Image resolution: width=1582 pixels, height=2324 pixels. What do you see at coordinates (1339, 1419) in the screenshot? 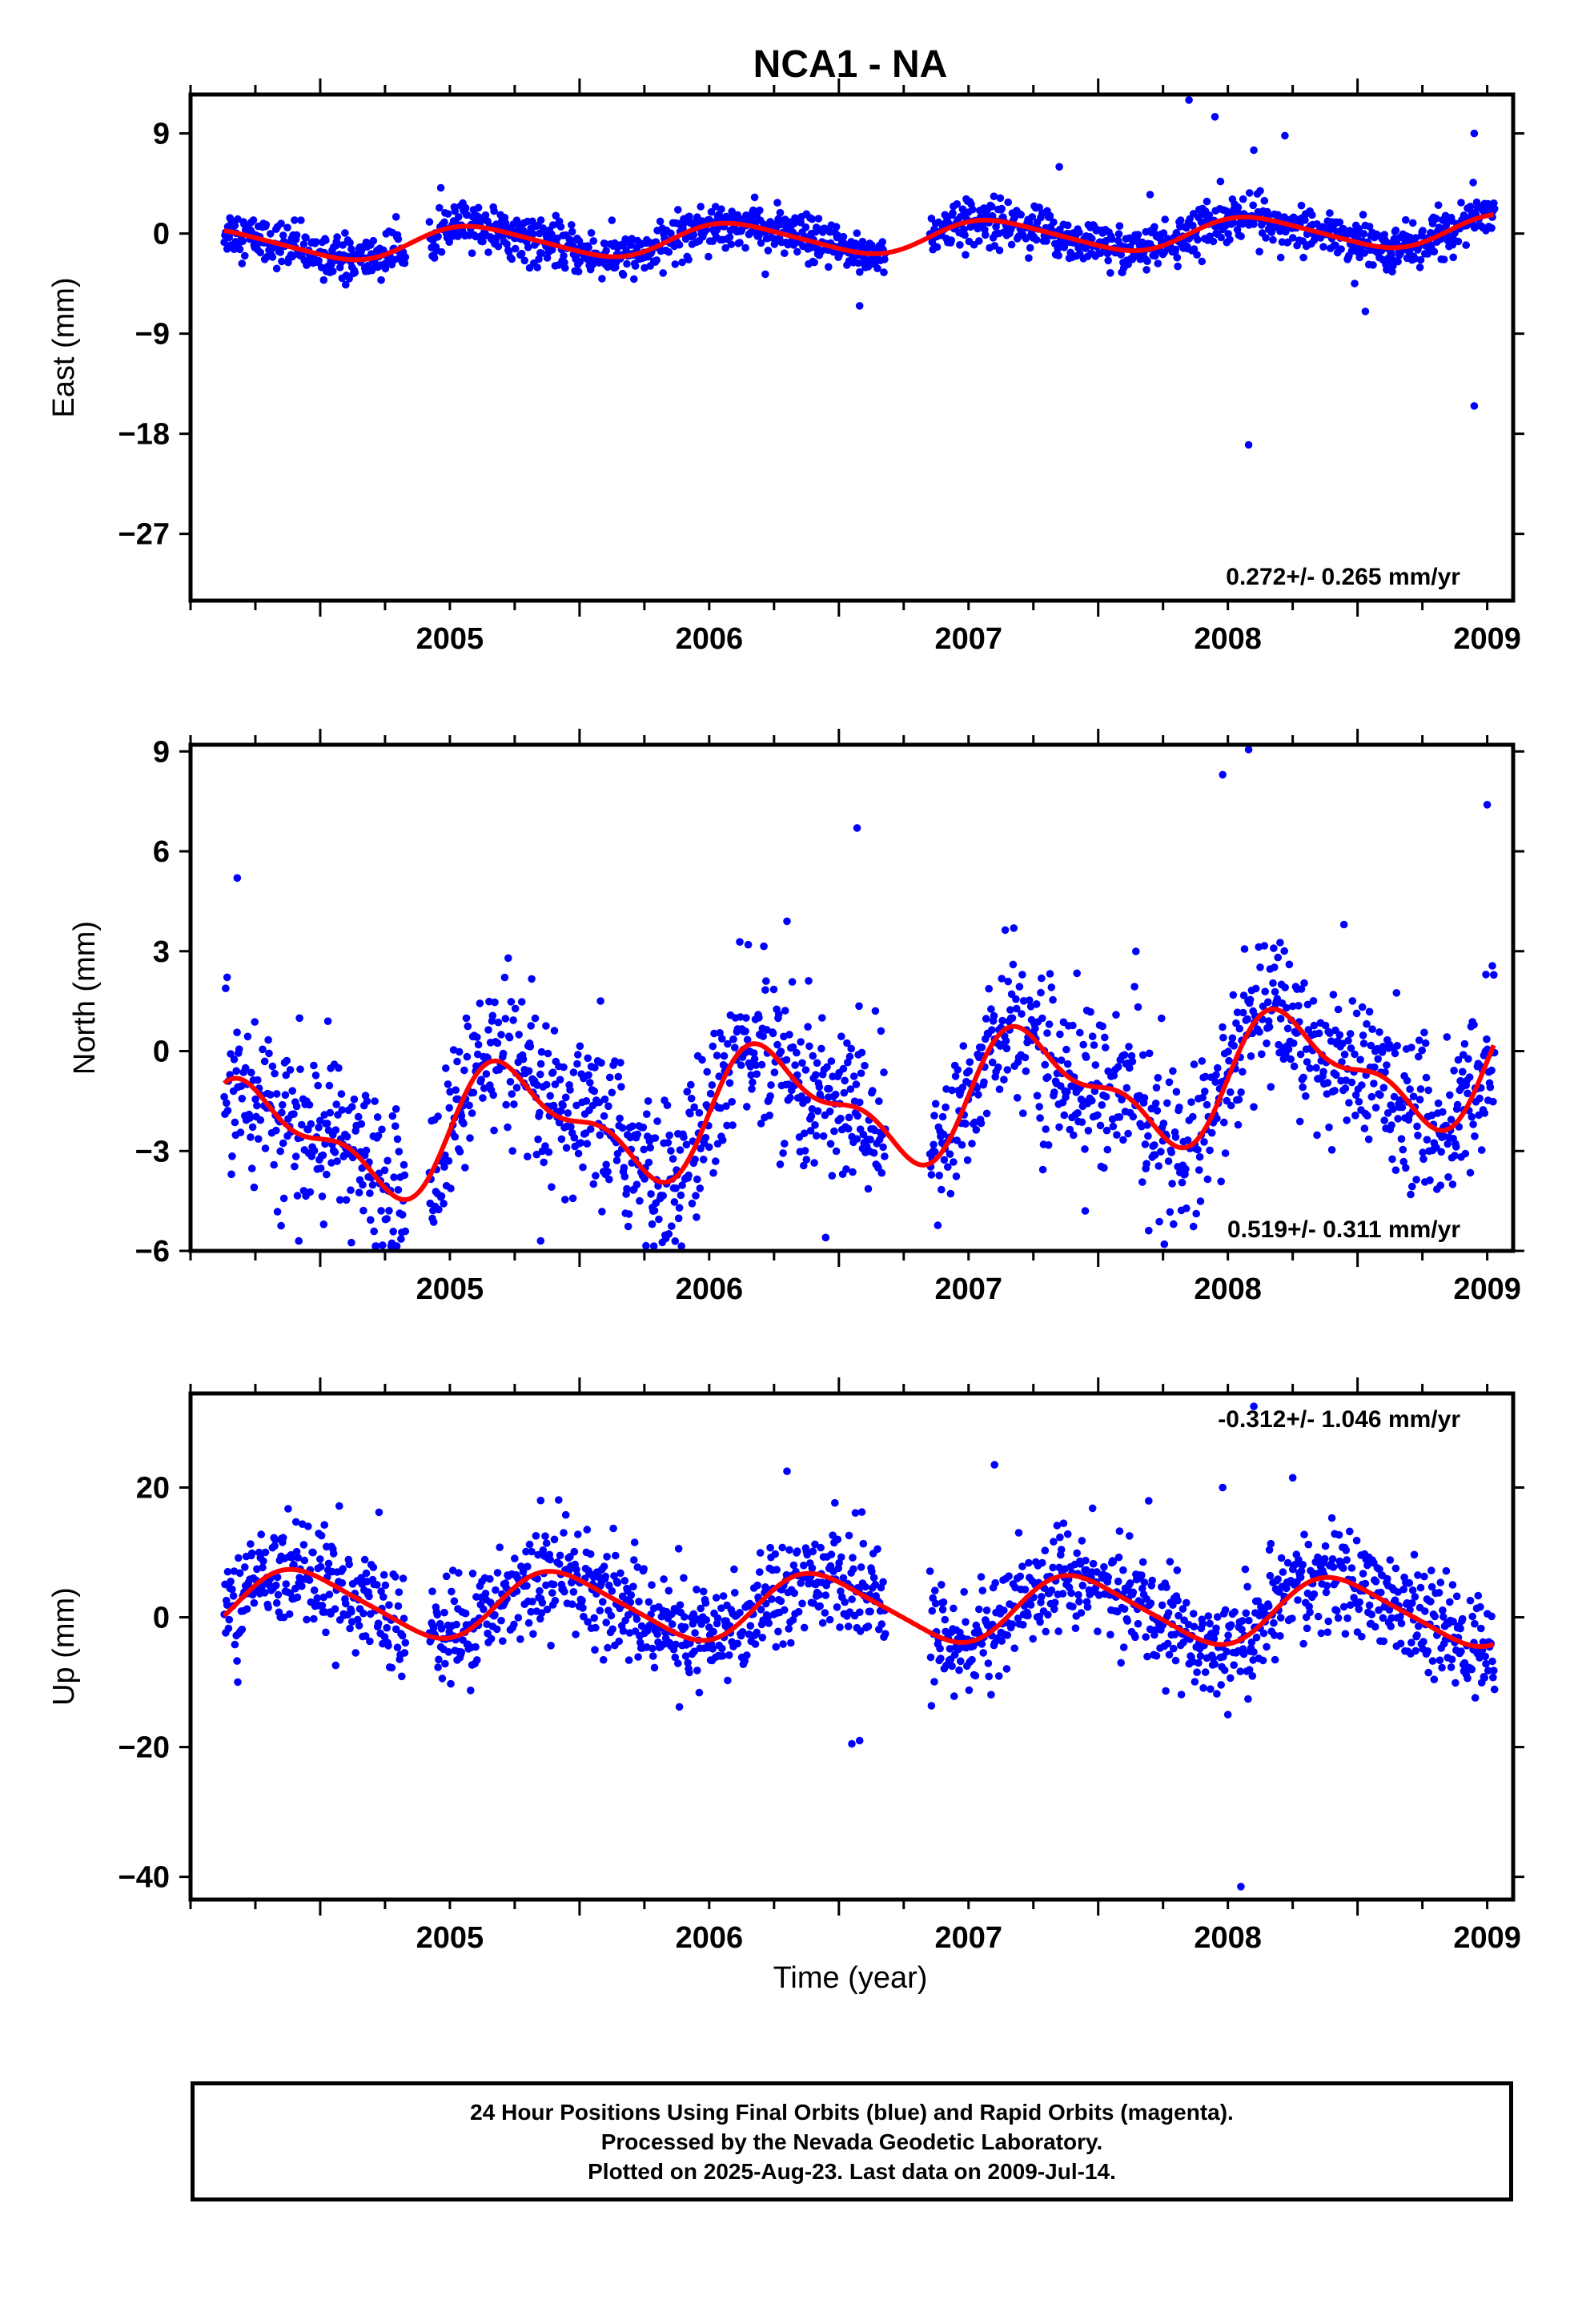
I see `up-rate-label: -0.312+/- 1.046 mm/yr` at bounding box center [1339, 1419].